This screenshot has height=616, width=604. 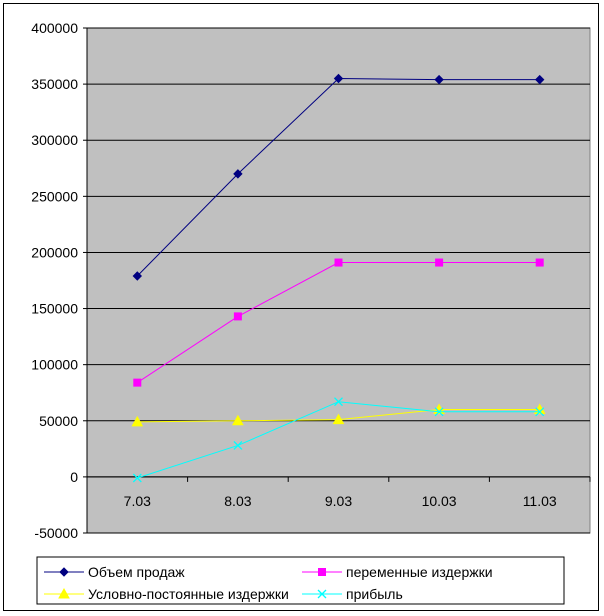 What do you see at coordinates (54, 309) in the screenshot?
I see `y-tick-label: 150000` at bounding box center [54, 309].